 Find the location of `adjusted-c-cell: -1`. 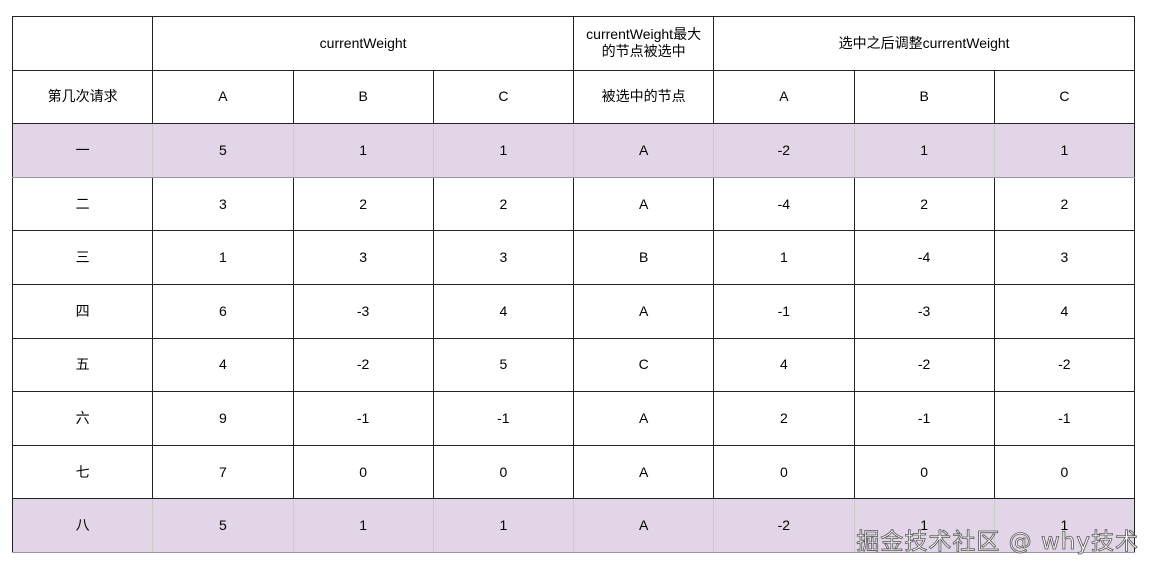

adjusted-c-cell: -1 is located at coordinates (1064, 418).